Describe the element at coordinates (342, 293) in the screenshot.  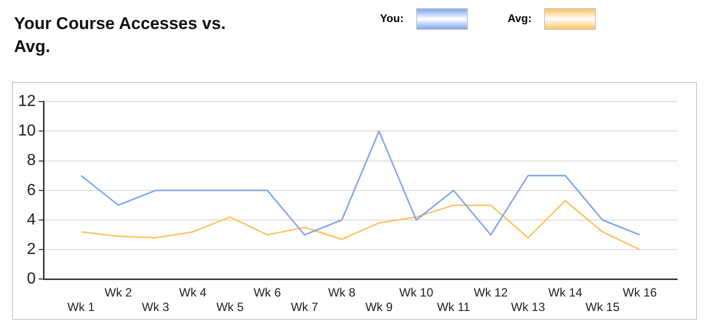
I see `x-tick-label: Wk 8` at that location.